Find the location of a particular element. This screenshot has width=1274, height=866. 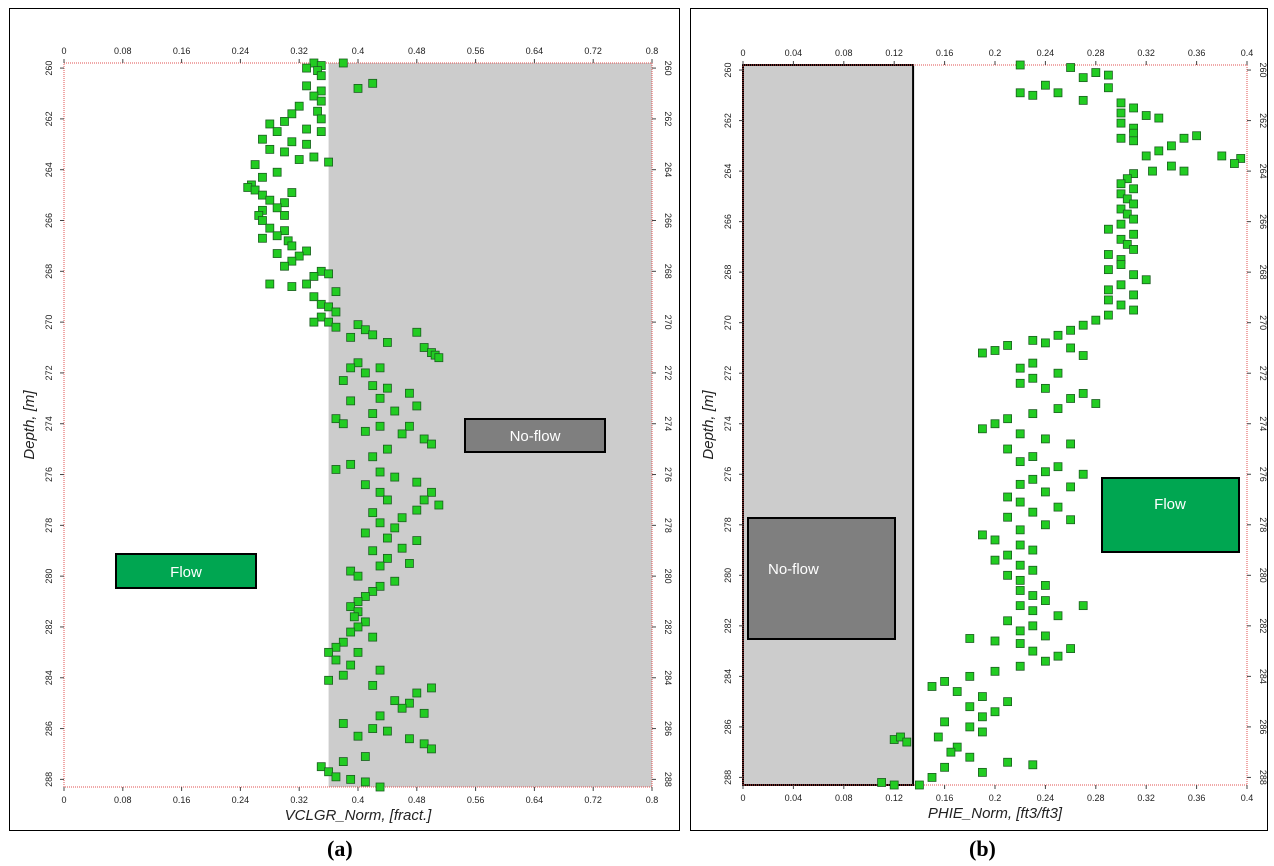

y-tick-label-left: 284 is located at coordinates (728, 676).